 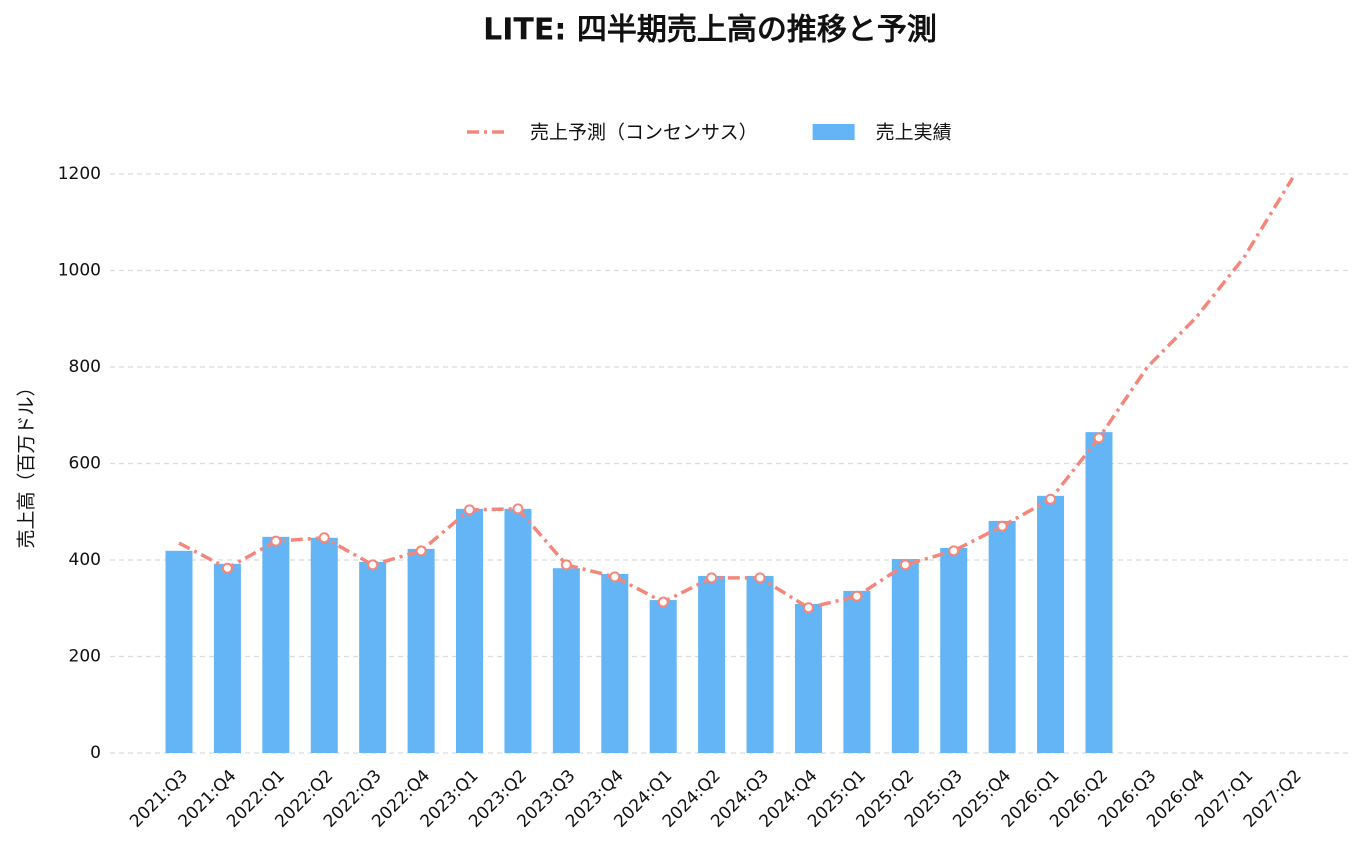 I want to click on y-tick-label: 600, so click(x=85, y=464).